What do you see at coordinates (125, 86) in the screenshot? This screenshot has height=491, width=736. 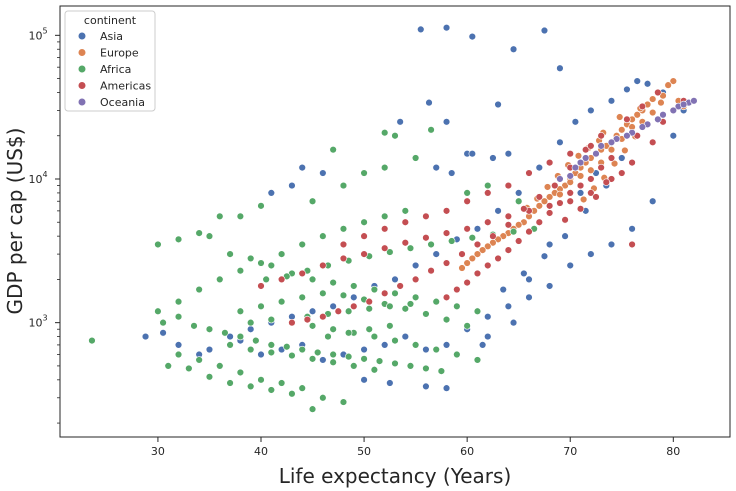 I see `legend-label-americas: Americas` at bounding box center [125, 86].